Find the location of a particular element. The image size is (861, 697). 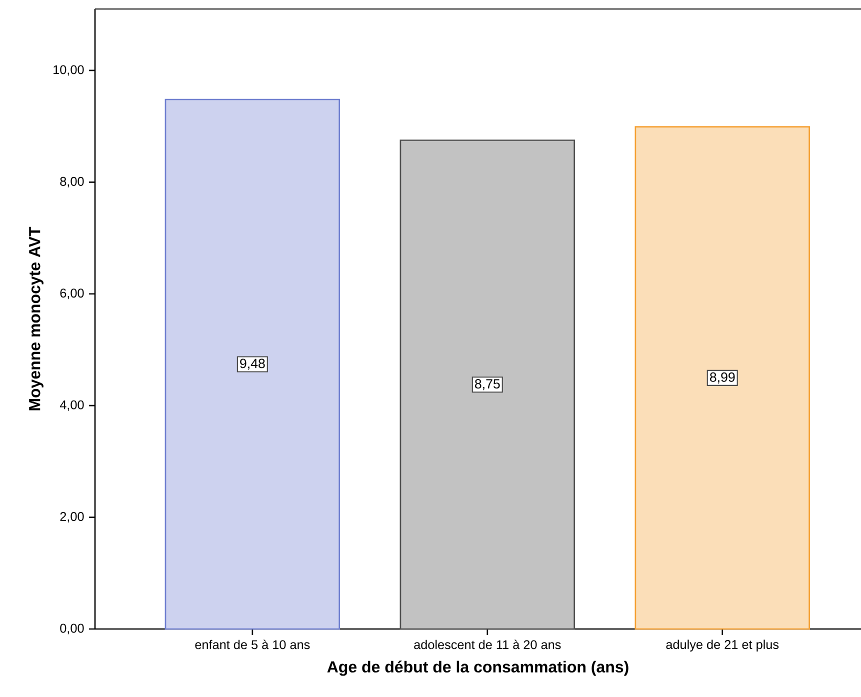

x-tick-label: adolescent de 11 à 20 ans is located at coordinates (487, 645).